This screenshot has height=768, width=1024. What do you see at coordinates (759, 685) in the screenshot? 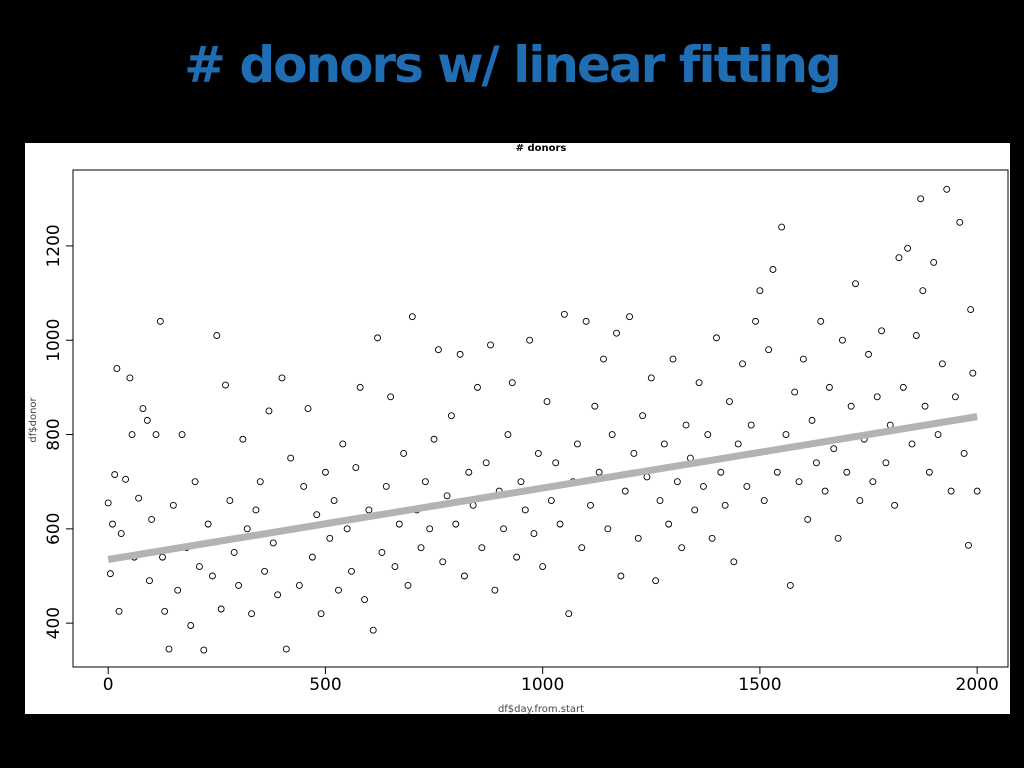
I see `x-tick-label: 1500` at bounding box center [759, 685].